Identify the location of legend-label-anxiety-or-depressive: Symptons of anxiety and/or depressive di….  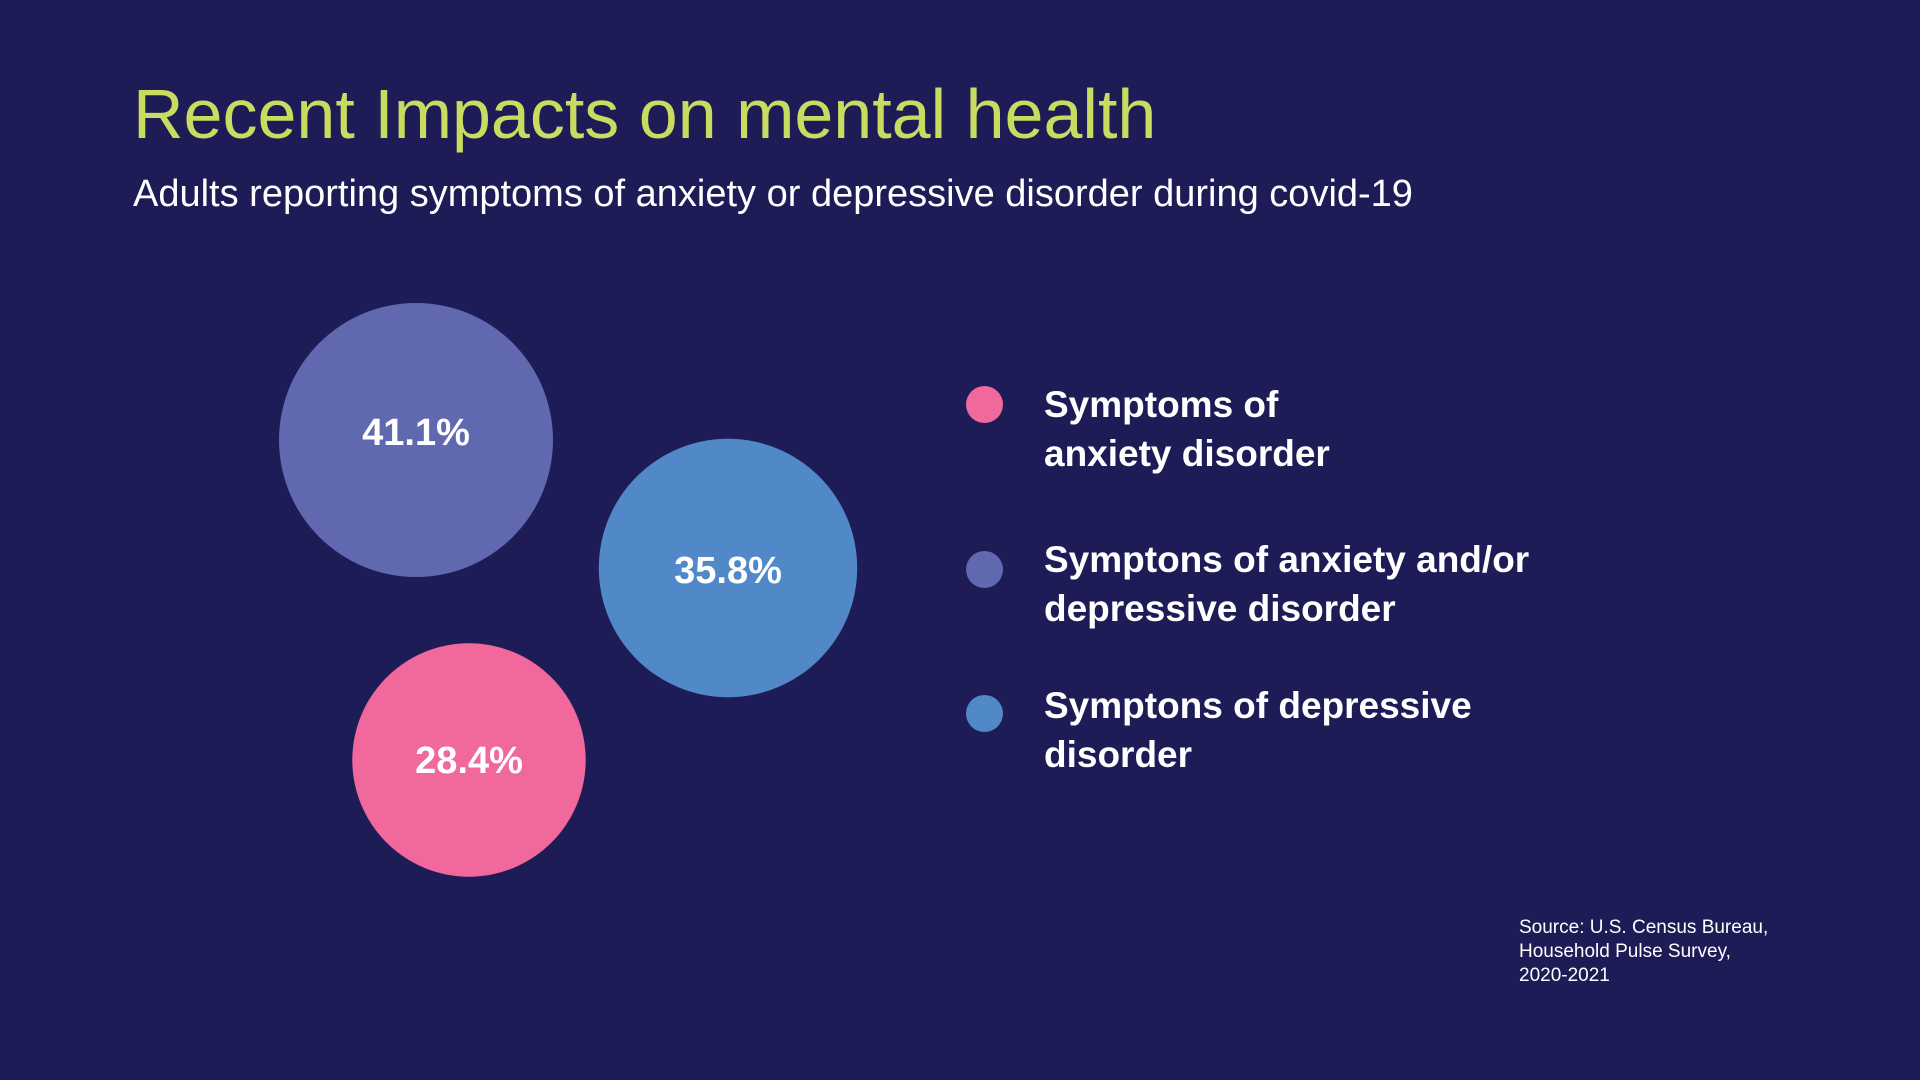
(1287, 584).